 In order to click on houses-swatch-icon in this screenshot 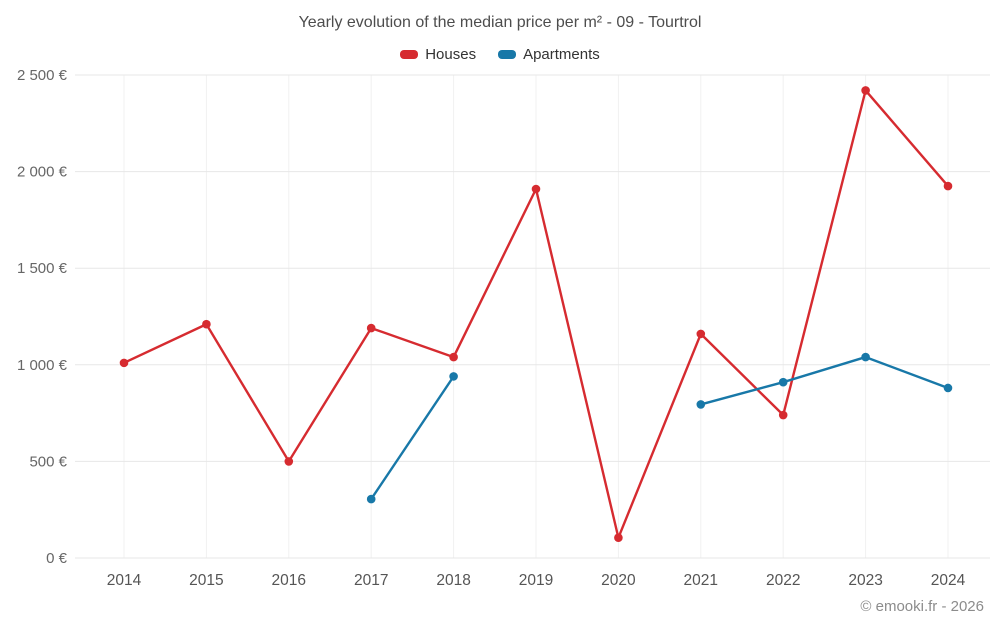, I will do `click(409, 54)`.